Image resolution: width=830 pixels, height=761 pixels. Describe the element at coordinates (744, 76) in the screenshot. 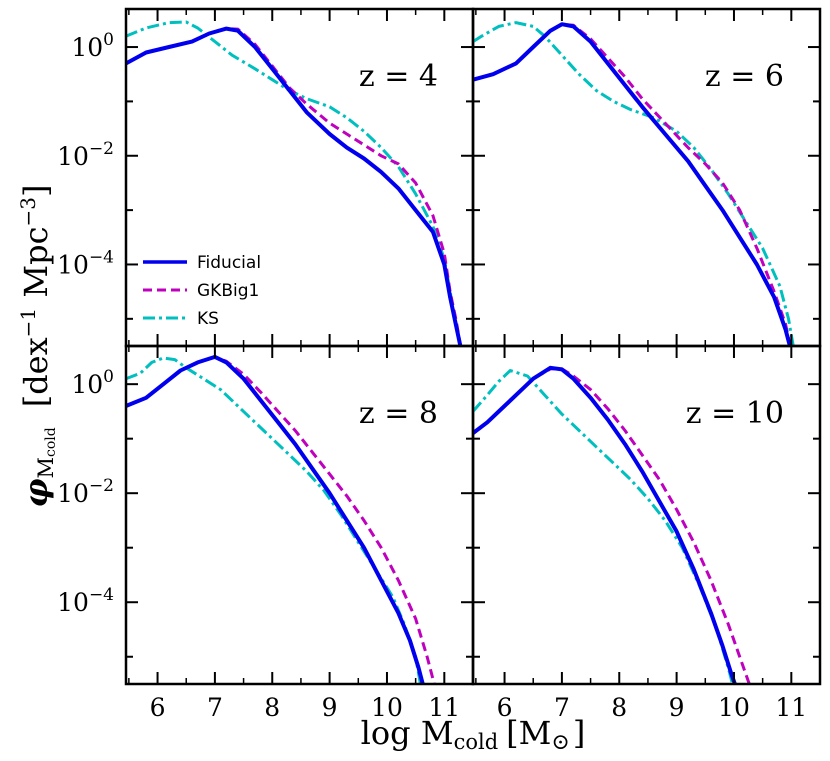

I see `panel-label-z6: z = 6` at that location.